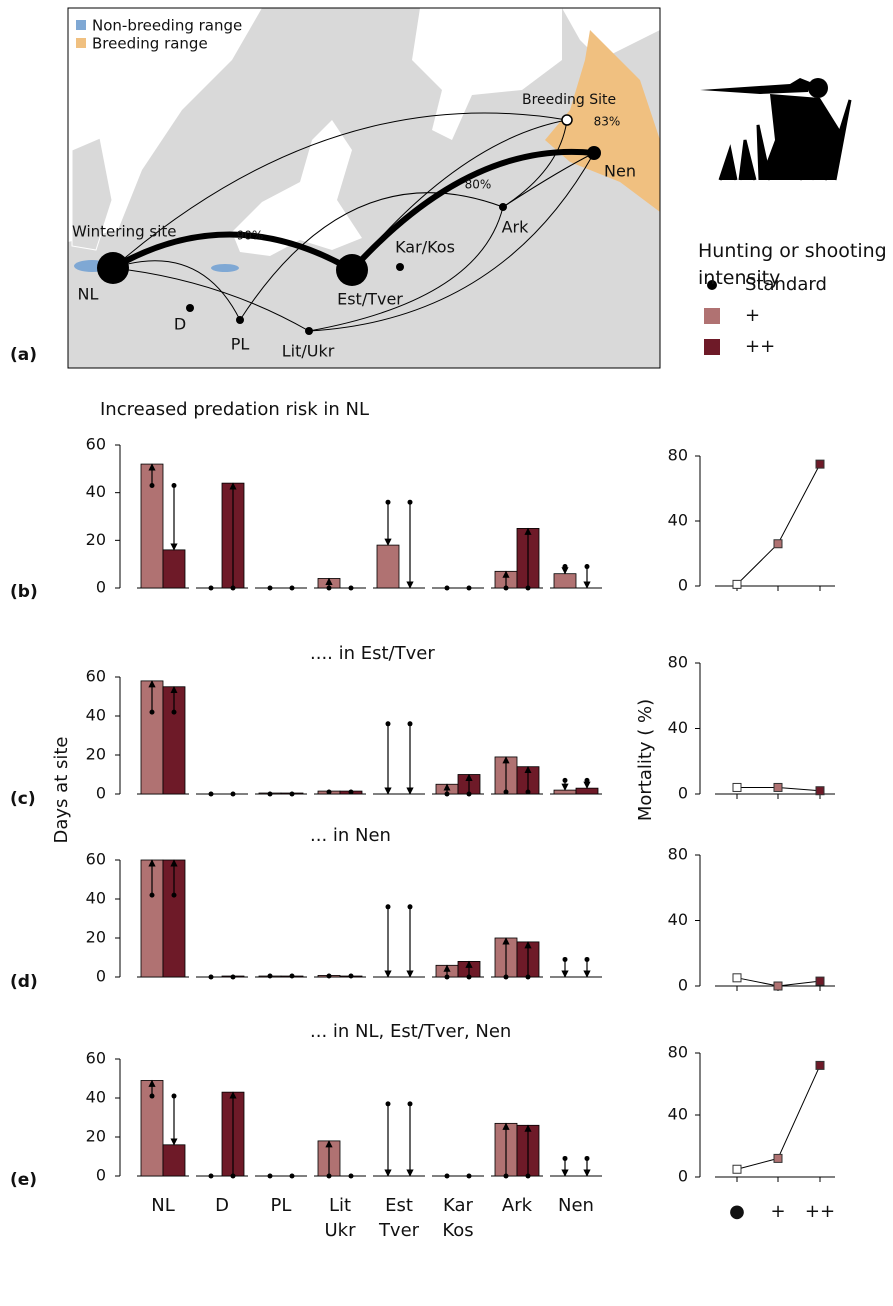 The height and width of the screenshot is (1306, 893). I want to click on legend-label: +, so click(752, 315).